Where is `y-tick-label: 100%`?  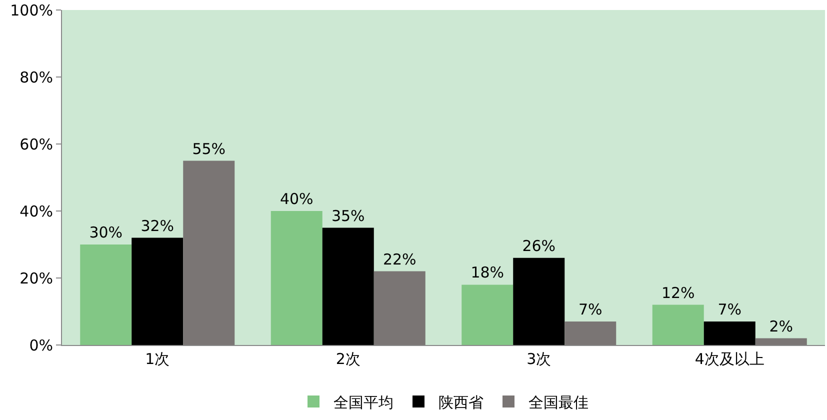
y-tick-label: 100% is located at coordinates (31, 10).